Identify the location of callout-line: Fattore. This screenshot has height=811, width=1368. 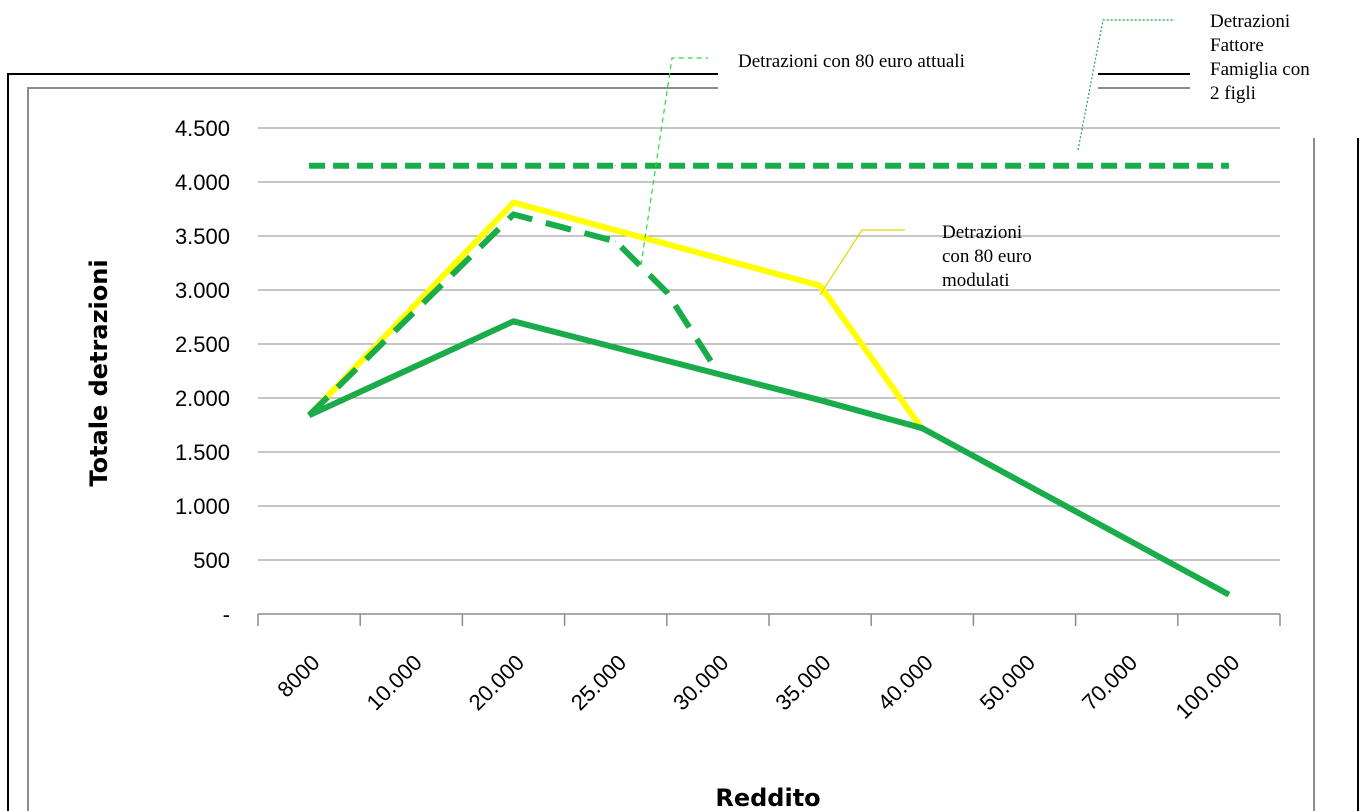
(1237, 45).